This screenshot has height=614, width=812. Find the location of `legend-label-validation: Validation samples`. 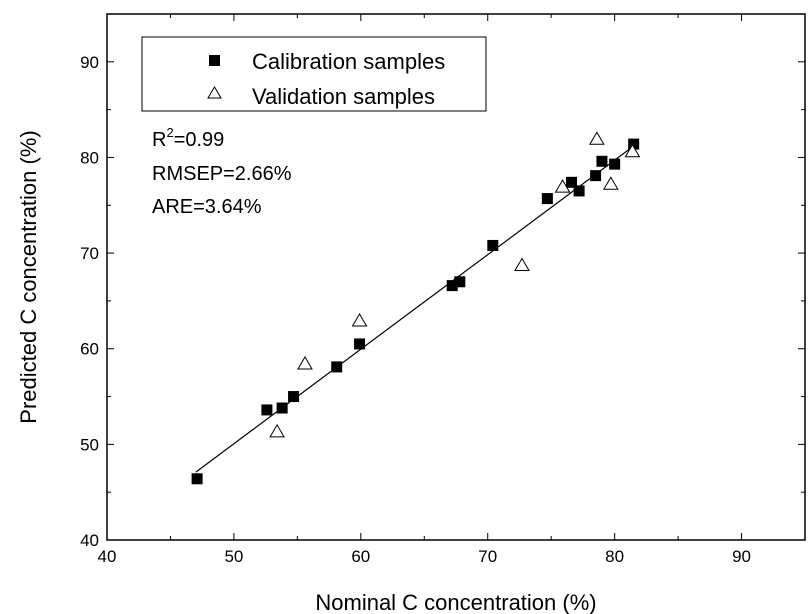

legend-label-validation: Validation samples is located at coordinates (343, 96).